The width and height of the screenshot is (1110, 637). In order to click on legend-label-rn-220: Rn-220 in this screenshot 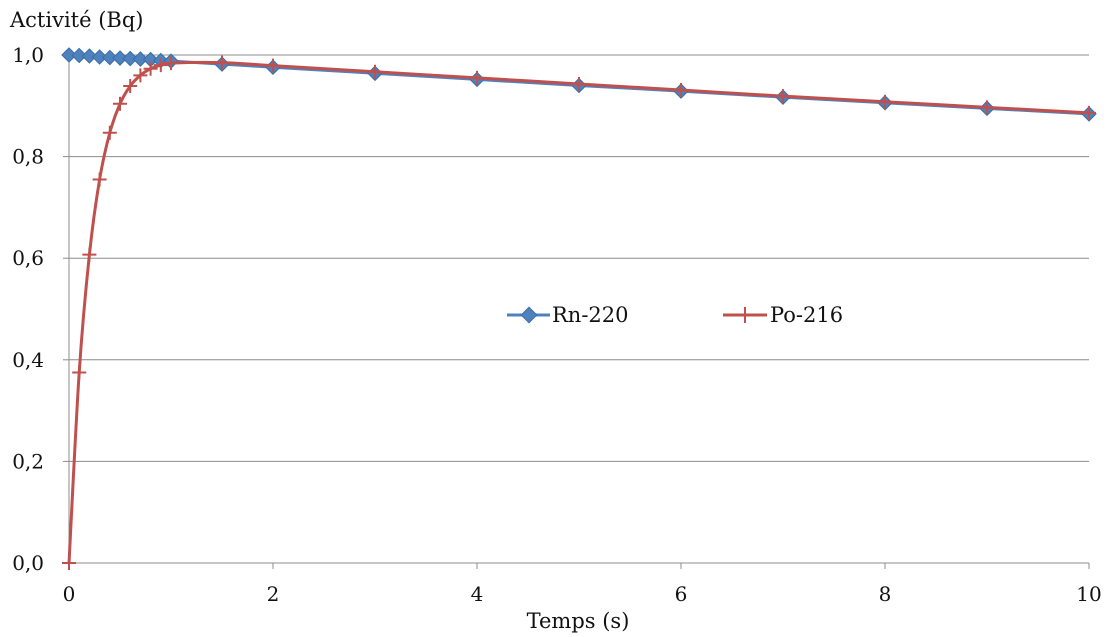, I will do `click(590, 315)`.